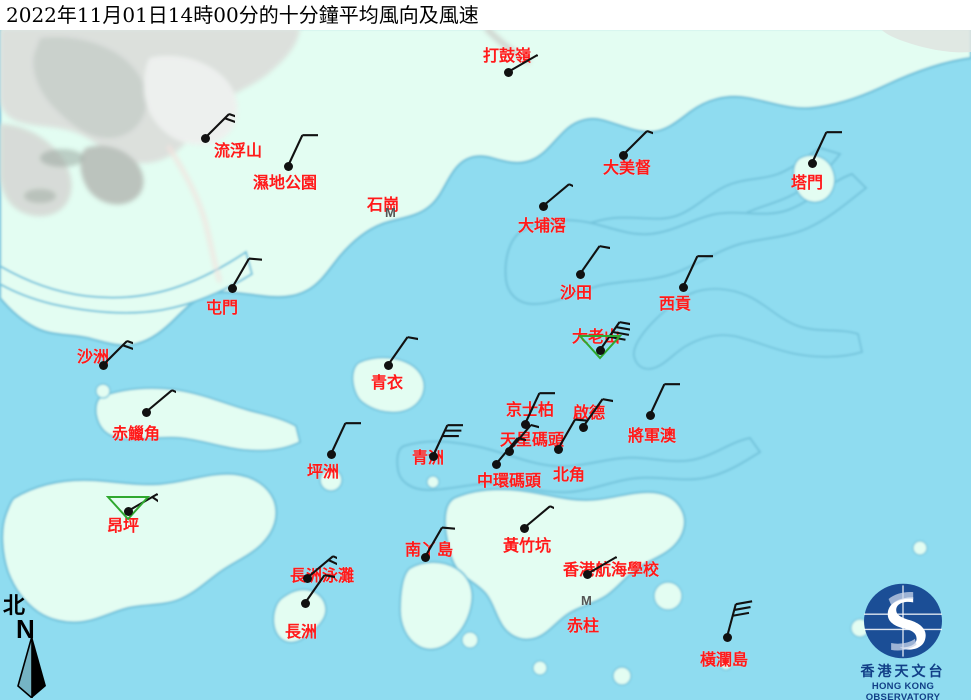  I want to click on hko-logo-icon, so click(903, 621).